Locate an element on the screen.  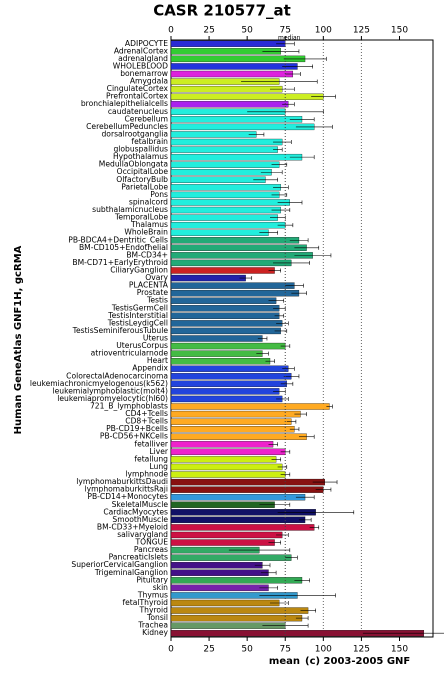
category-label: SmoothMuscle is located at coordinates (140, 519).